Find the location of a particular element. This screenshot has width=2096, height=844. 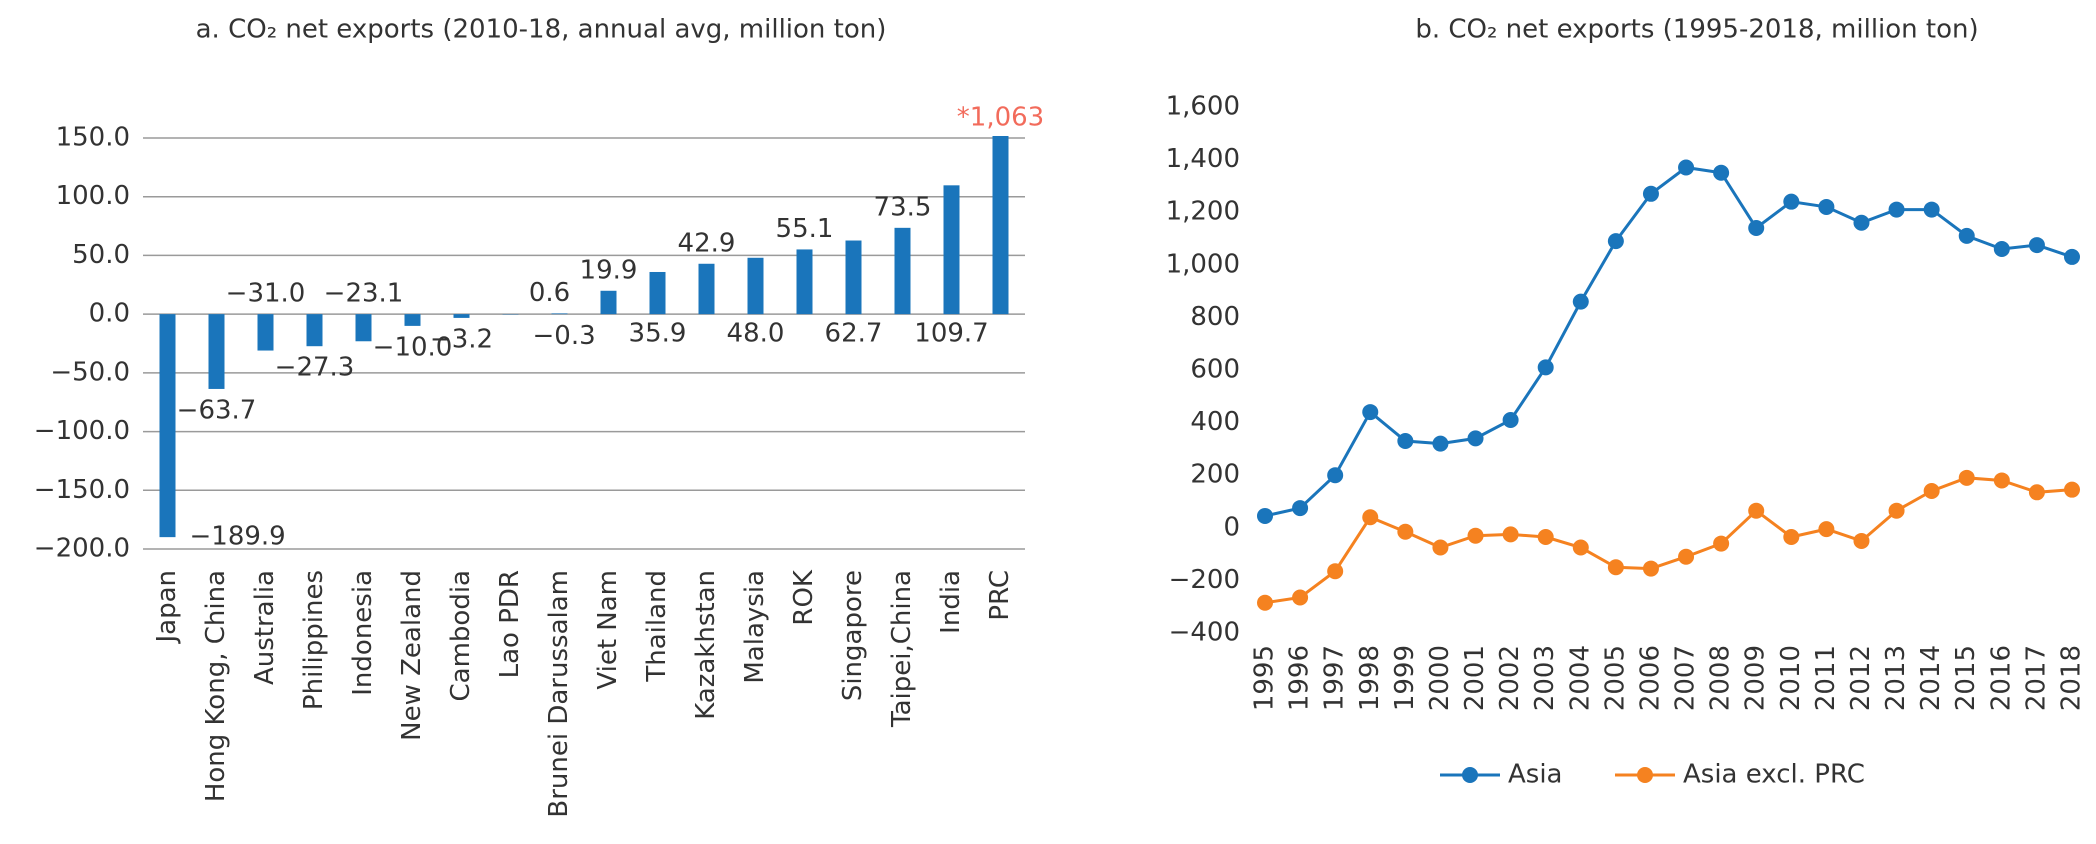

data-label: 0.6 is located at coordinates (549, 293).